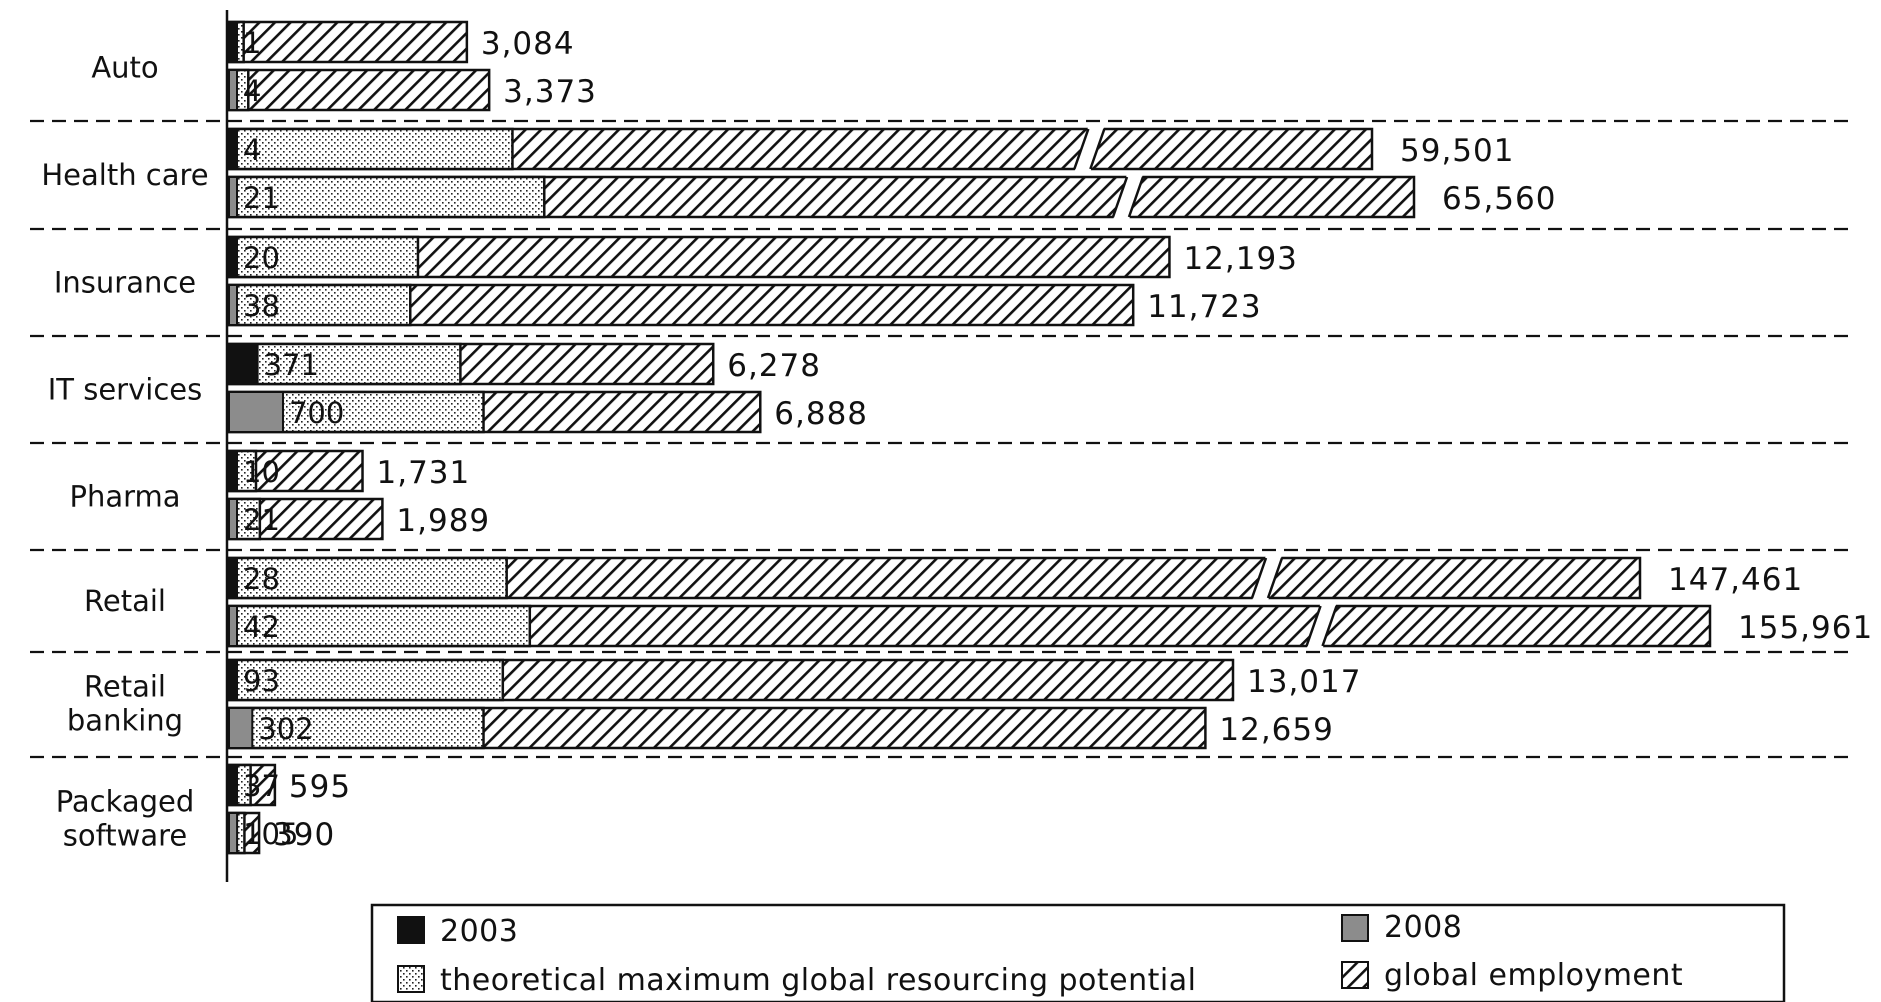  What do you see at coordinates (124, 497) in the screenshot?
I see `category-label: Pharma` at bounding box center [124, 497].